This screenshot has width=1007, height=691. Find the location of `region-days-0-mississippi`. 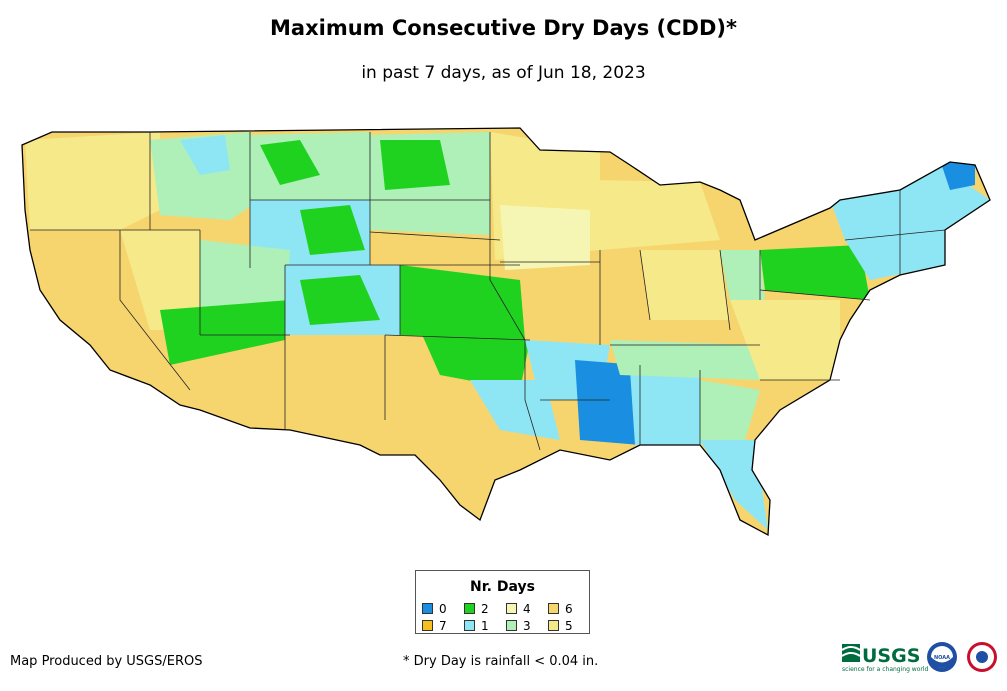

region-days-0-mississippi is located at coordinates (607, 402).